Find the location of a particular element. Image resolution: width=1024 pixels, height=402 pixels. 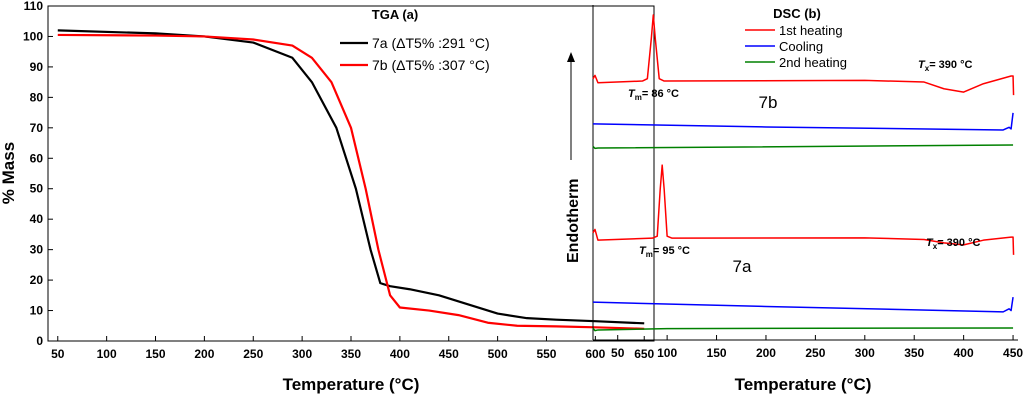

dsc-x-tick-label: 250 is located at coordinates (815, 353).